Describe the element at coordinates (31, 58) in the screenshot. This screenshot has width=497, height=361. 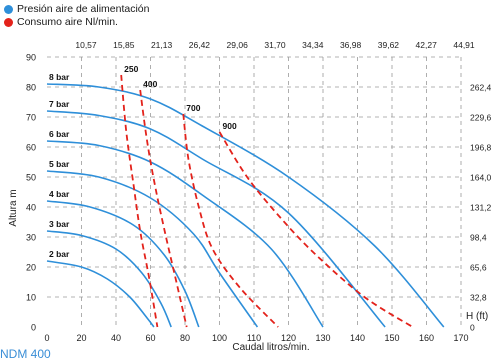
I see `y-tick-label: 90` at that location.